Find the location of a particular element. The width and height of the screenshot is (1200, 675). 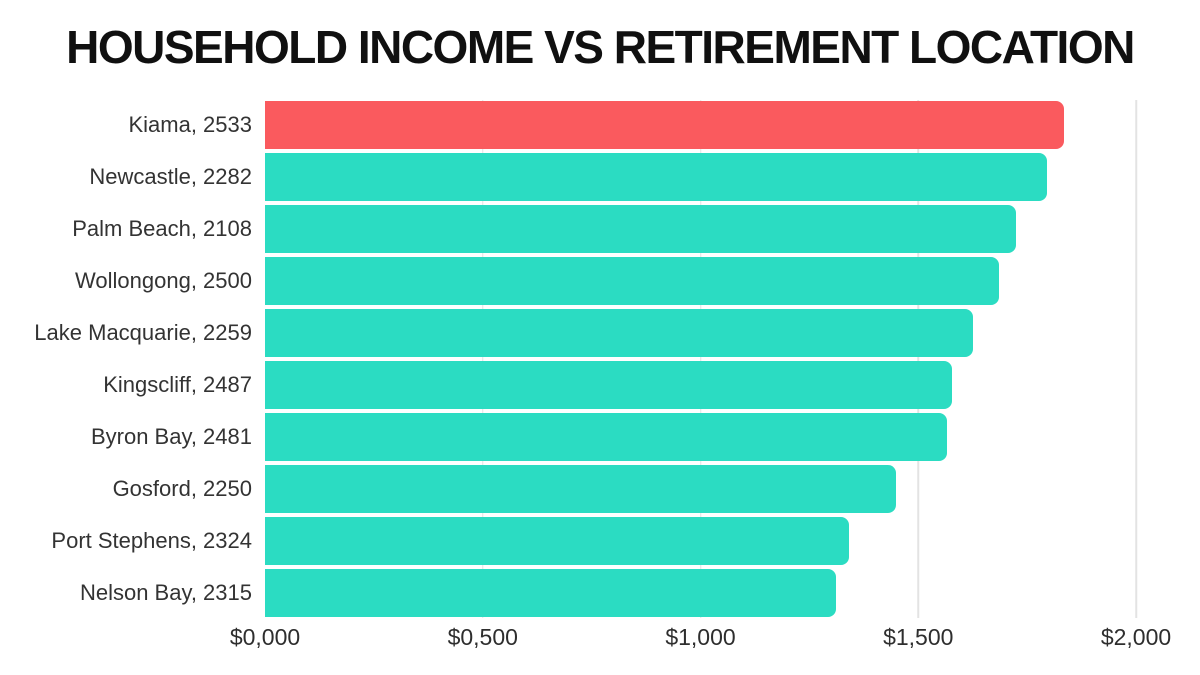

x-axis: $0,000 $0,500 $1,000 $1,500 $2,000 is located at coordinates (700, 640).